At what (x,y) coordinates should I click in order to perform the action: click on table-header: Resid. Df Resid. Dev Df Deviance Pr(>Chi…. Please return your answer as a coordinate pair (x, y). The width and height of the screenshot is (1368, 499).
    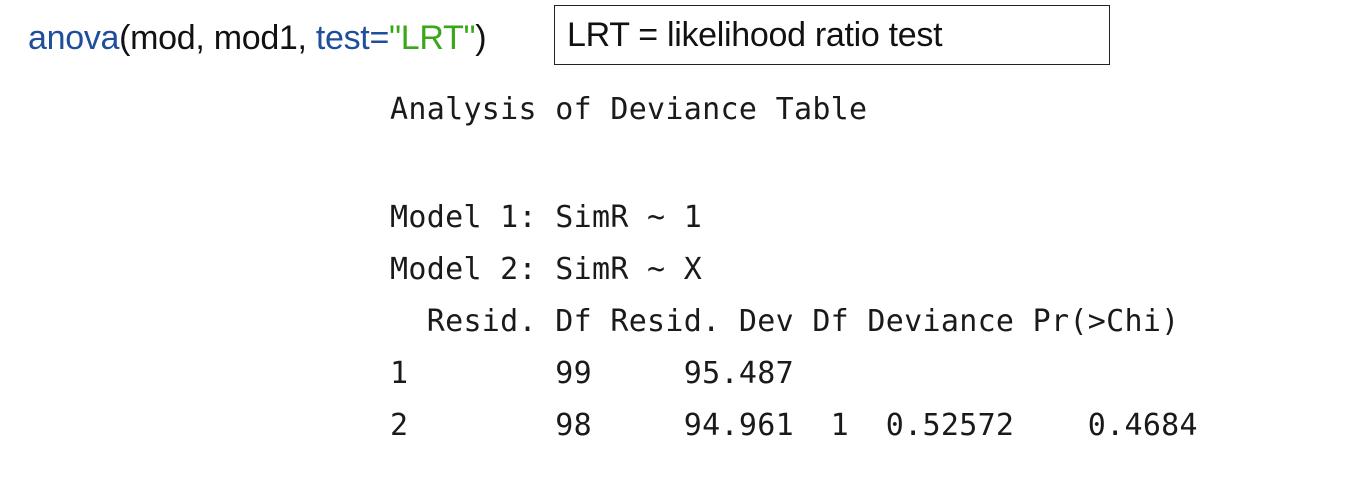
    Looking at the image, I should click on (785, 321).